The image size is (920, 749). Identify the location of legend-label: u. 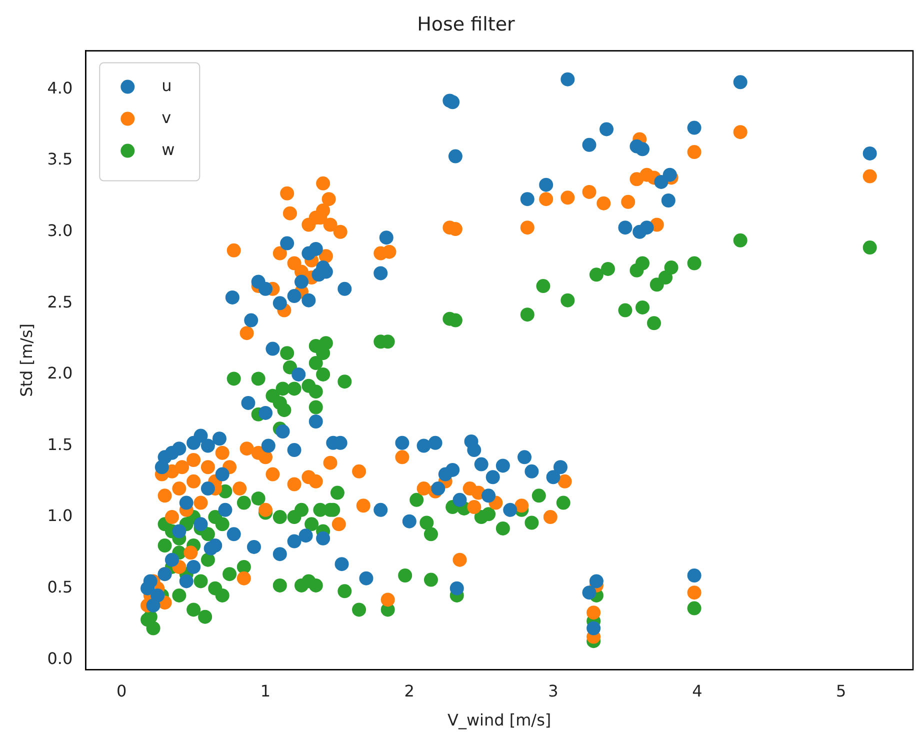
(167, 85).